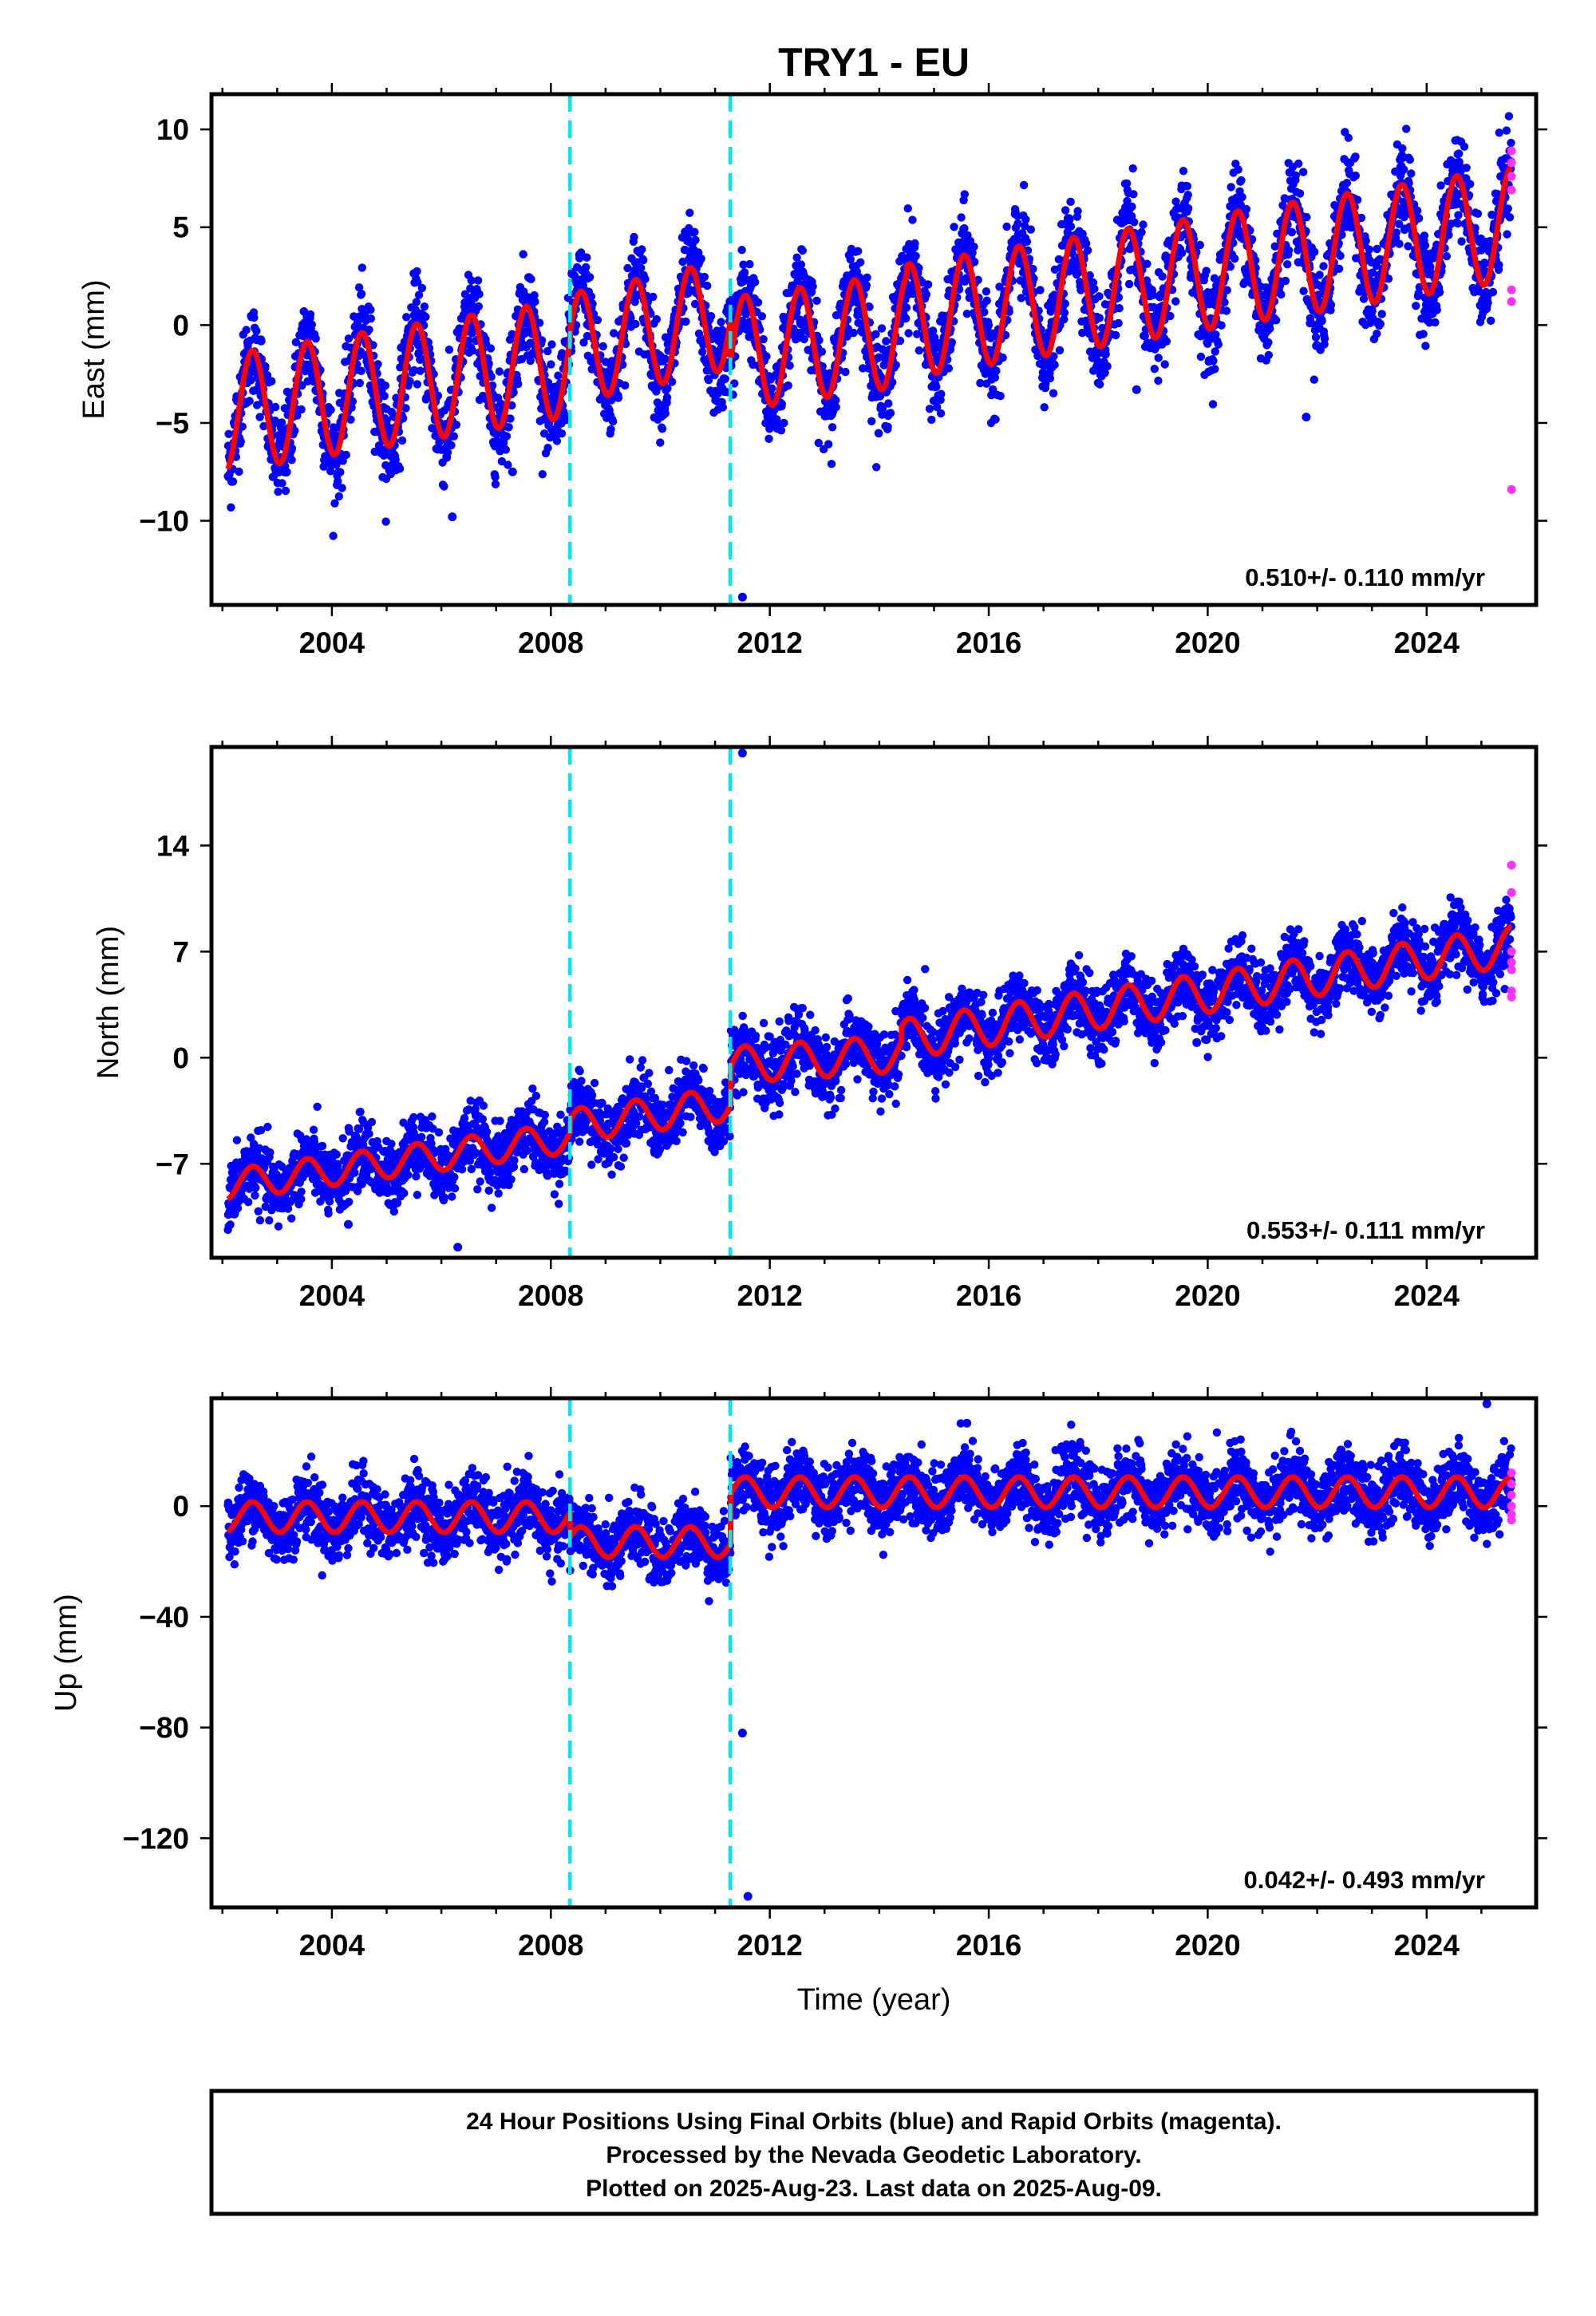 The width and height of the screenshot is (1596, 2316). I want to click on east-outlier-point, so click(1306, 417).